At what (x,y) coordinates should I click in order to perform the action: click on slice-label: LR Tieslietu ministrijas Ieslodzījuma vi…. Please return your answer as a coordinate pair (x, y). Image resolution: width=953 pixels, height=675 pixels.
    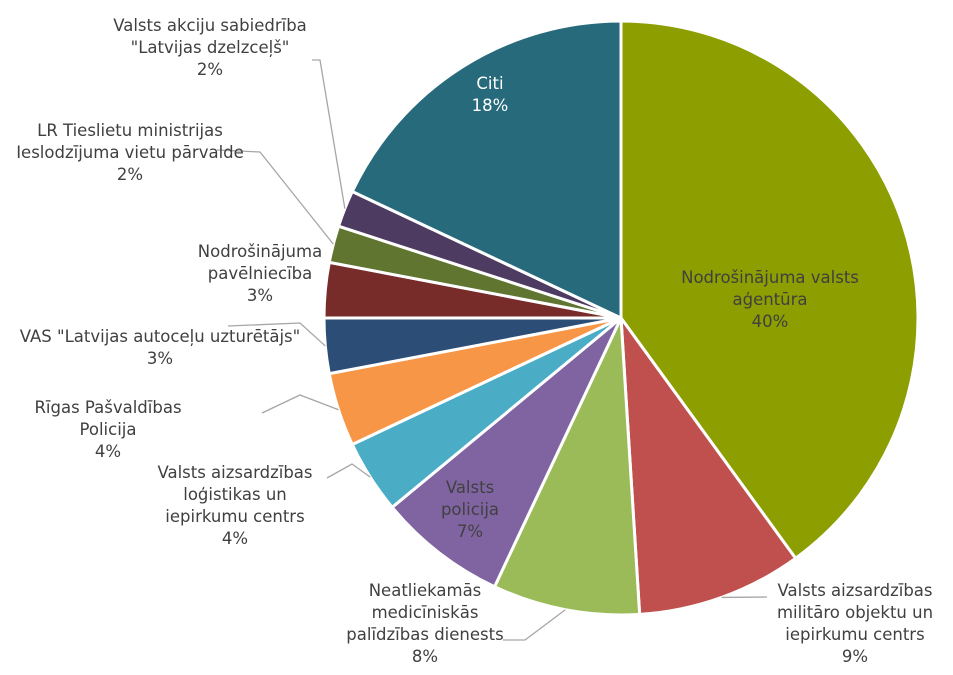
    Looking at the image, I should click on (130, 153).